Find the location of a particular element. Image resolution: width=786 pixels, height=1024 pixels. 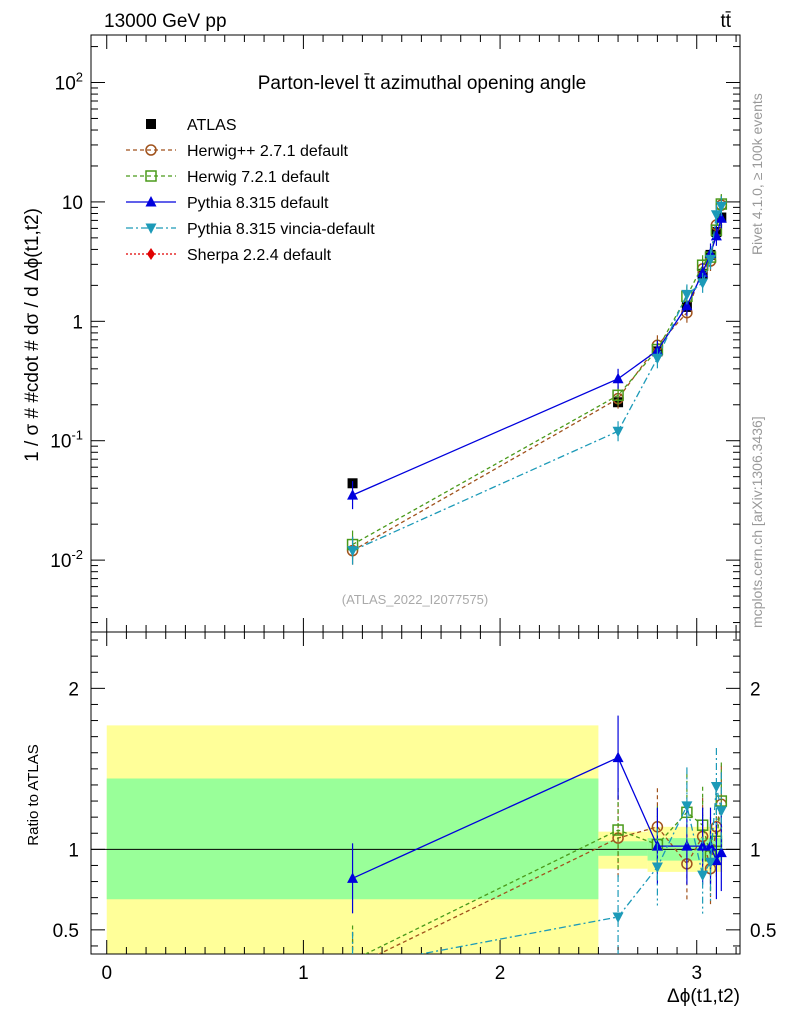

legend-entry: Pythia 8.315 default is located at coordinates (227, 203).